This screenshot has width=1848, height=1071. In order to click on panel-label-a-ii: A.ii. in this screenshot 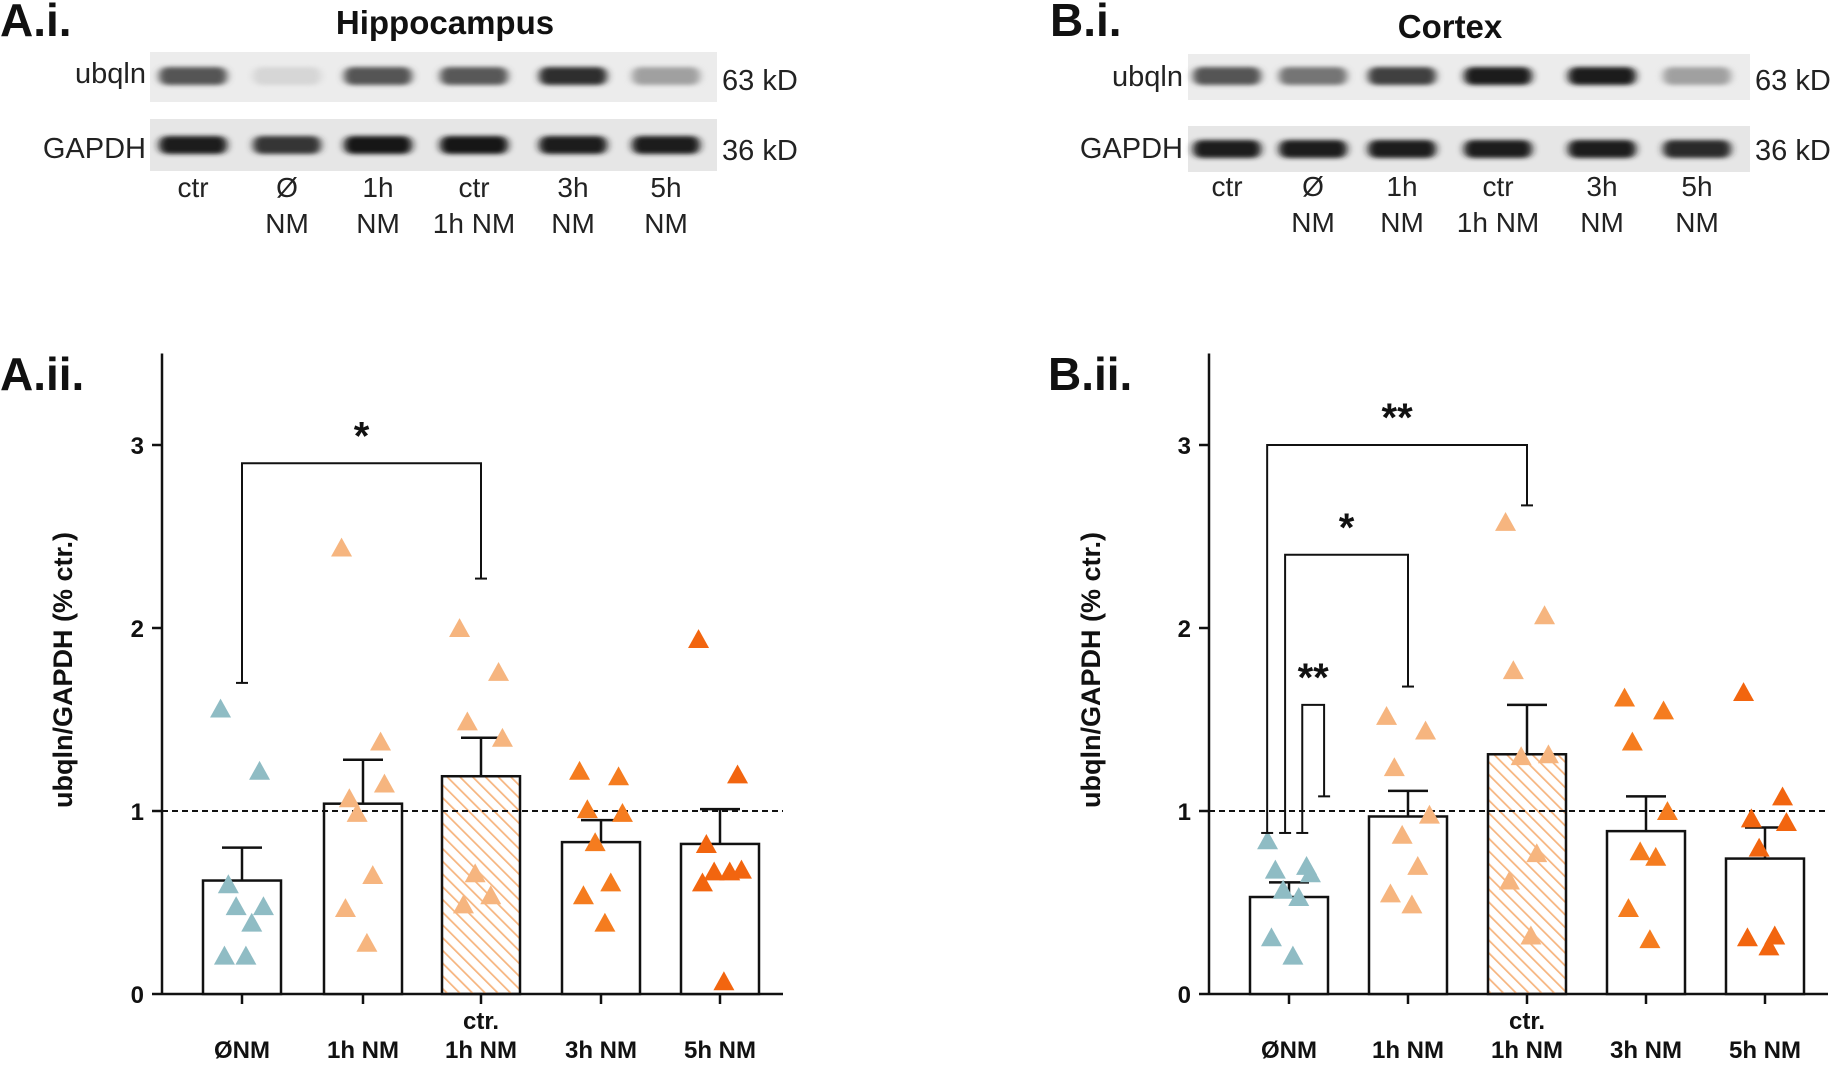, I will do `click(42, 374)`.